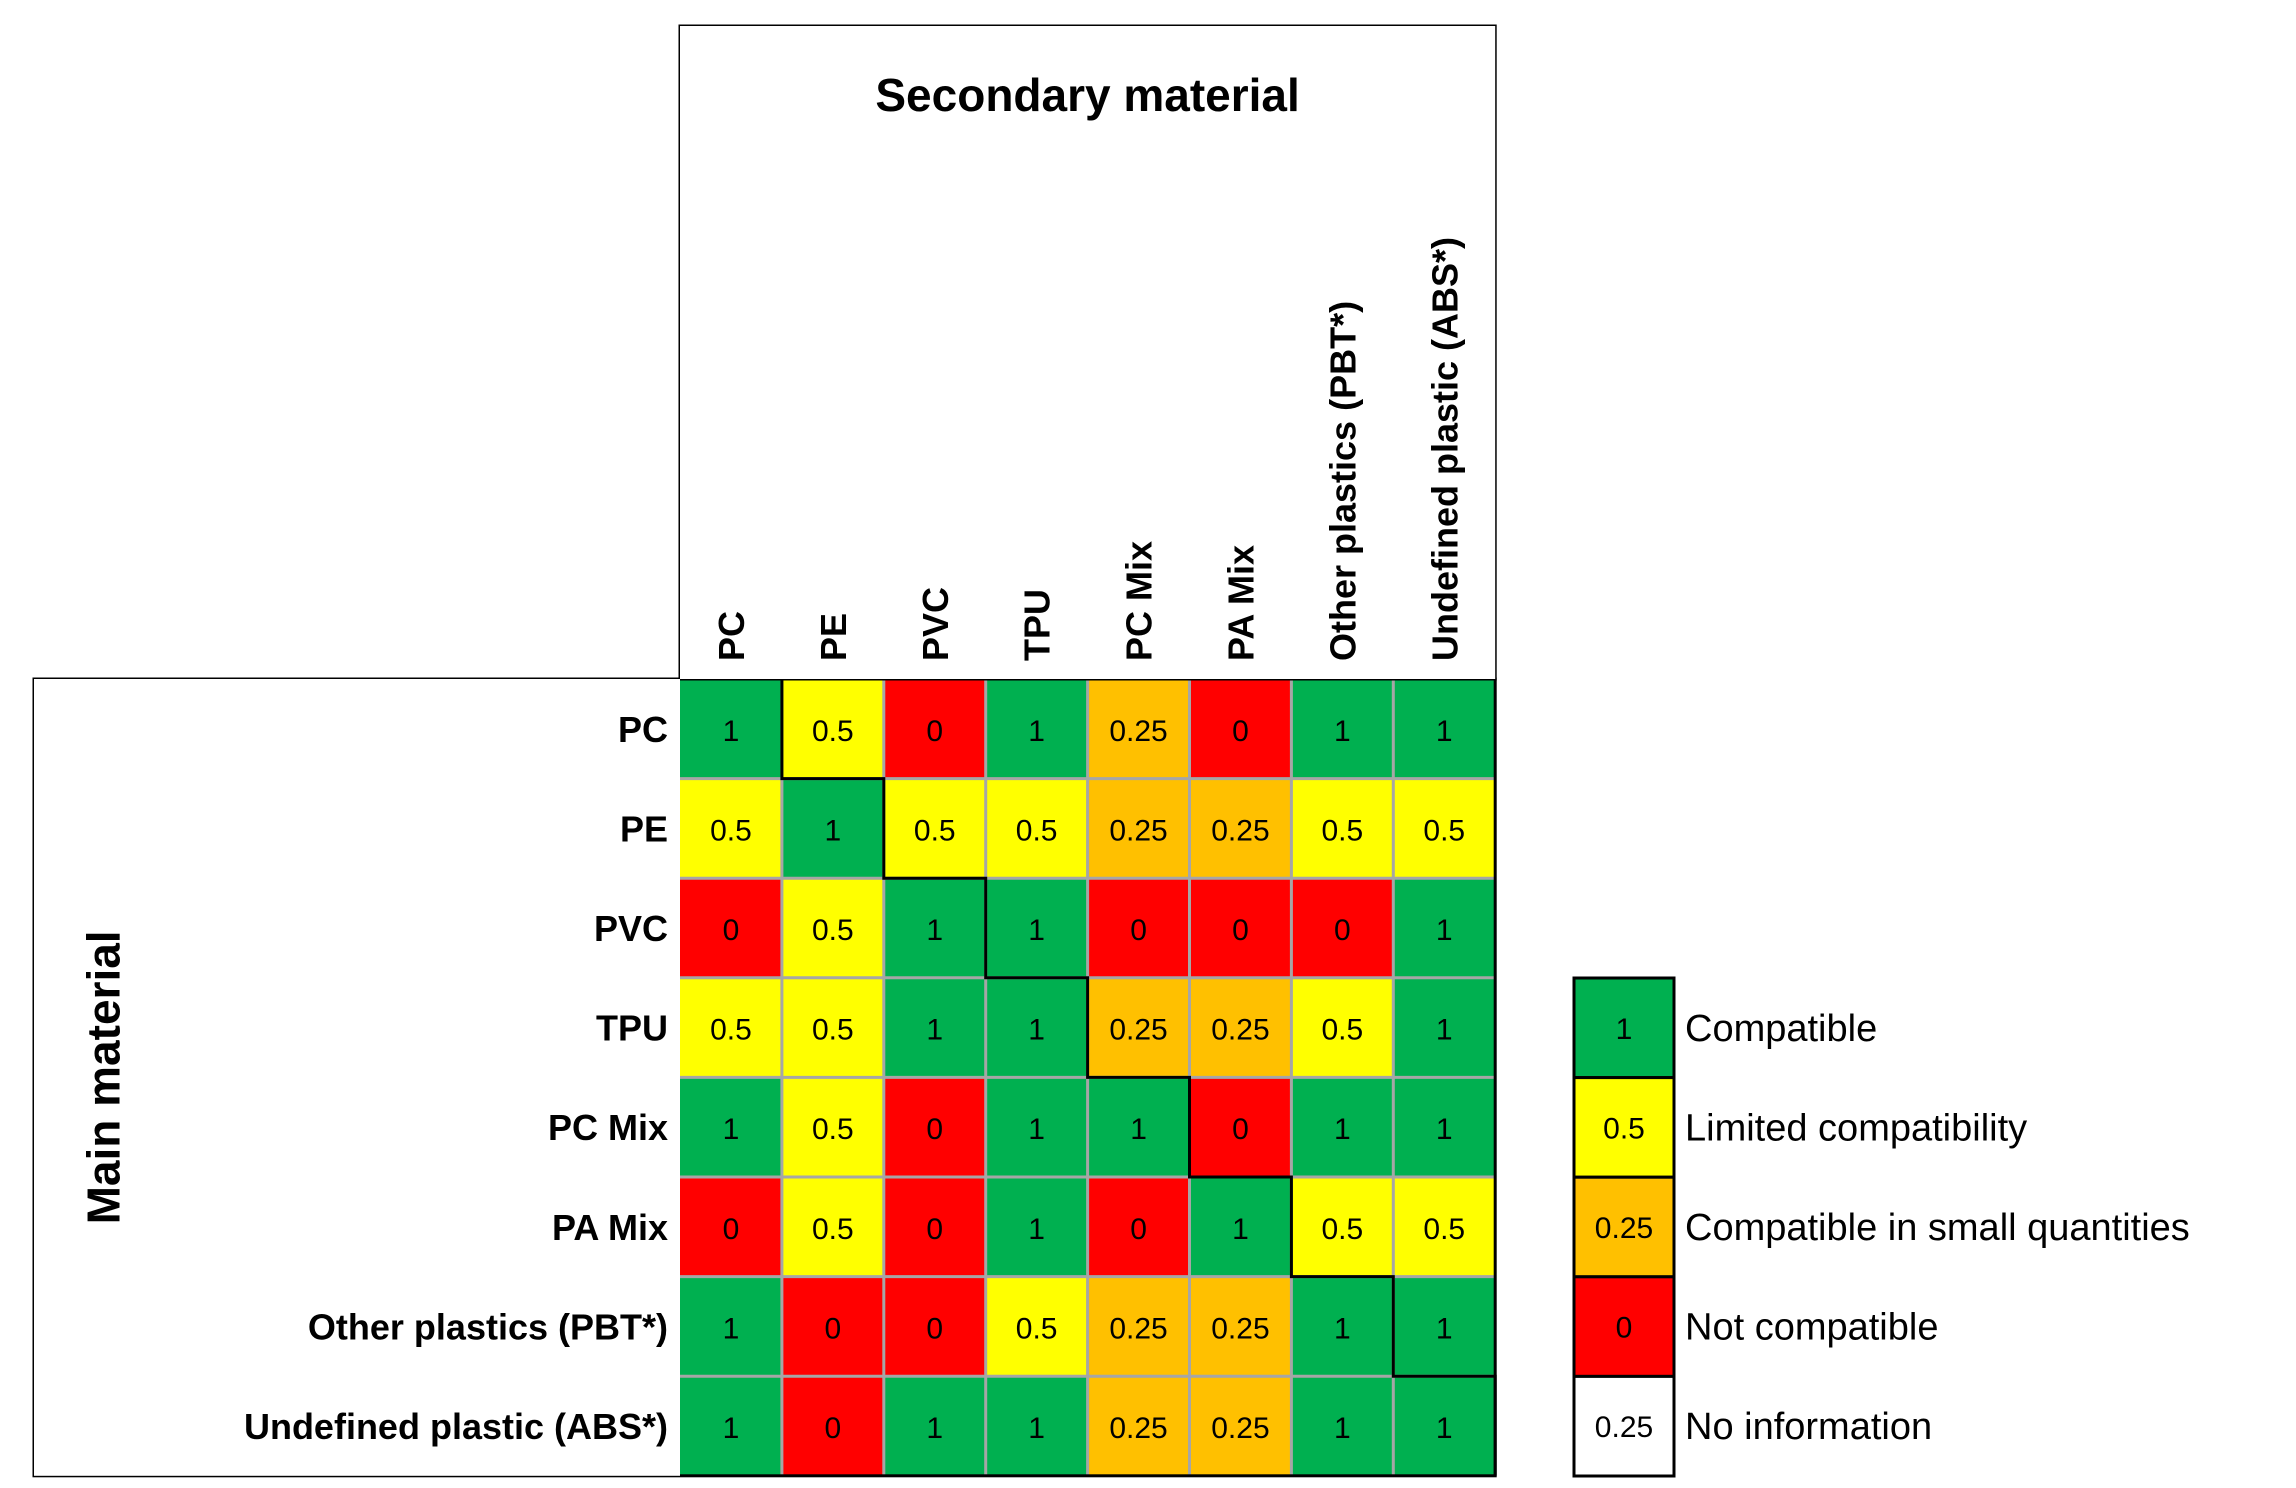 This screenshot has height=1488, width=2296. I want to click on row-label-tpu: TPU, so click(632, 1028).